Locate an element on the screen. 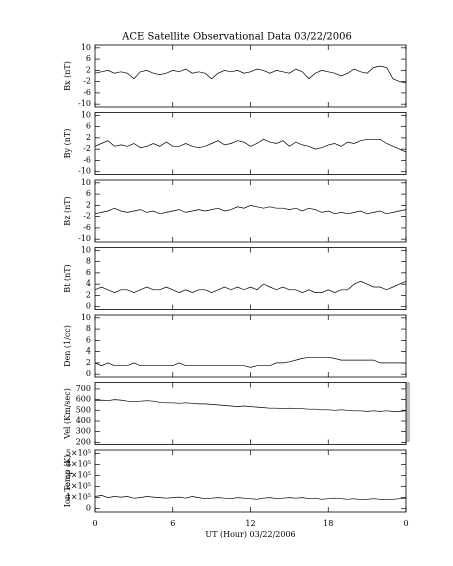  y-tick-label: 300 is located at coordinates (83, 431).